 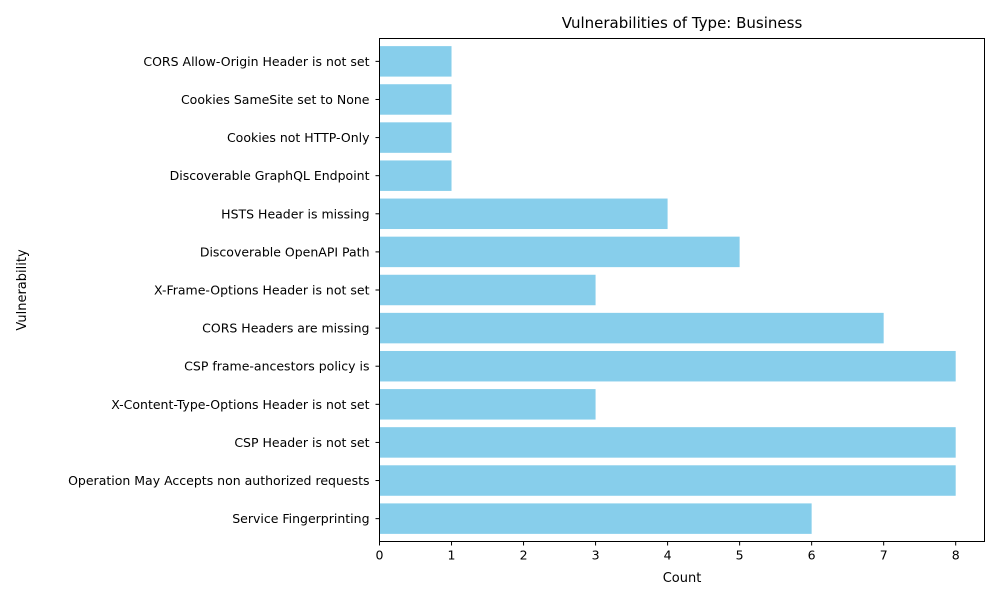 I want to click on y-tick-label: HSTS Header is missing, so click(x=295, y=213).